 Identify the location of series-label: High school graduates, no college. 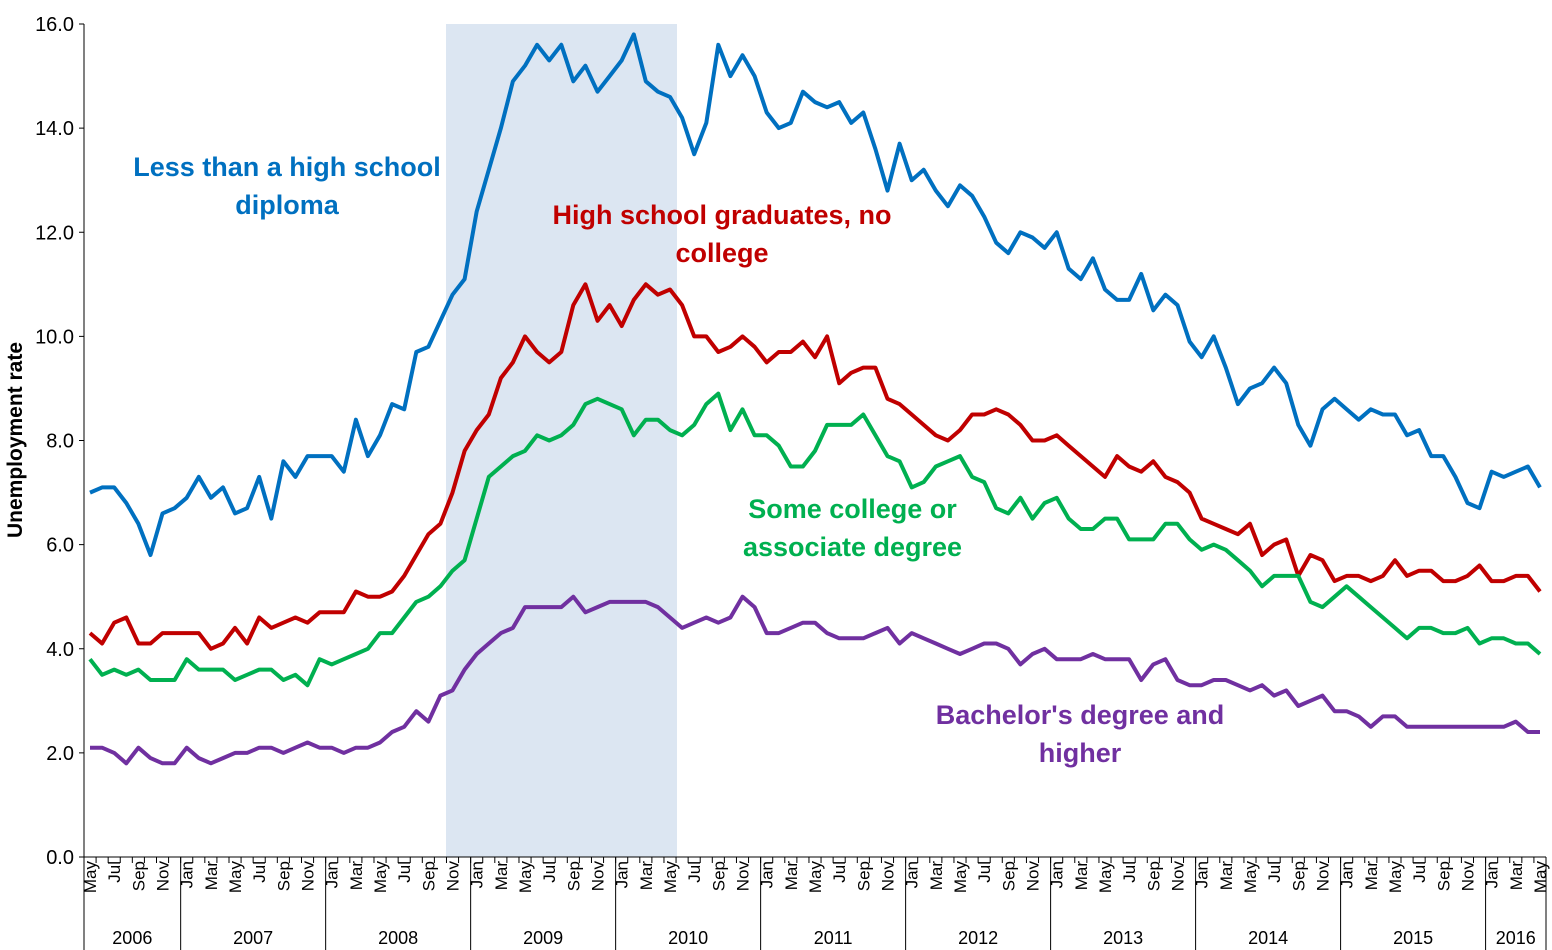
(722, 234).